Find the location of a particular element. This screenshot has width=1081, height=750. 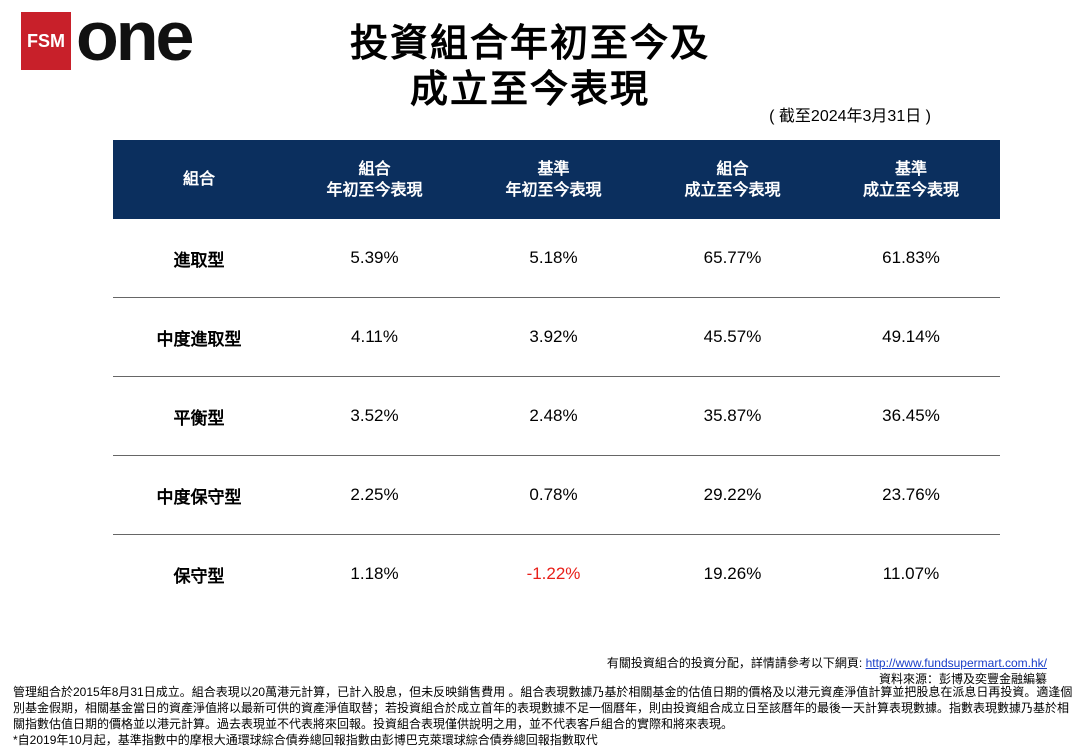

cell: 29.22% is located at coordinates (732, 495).